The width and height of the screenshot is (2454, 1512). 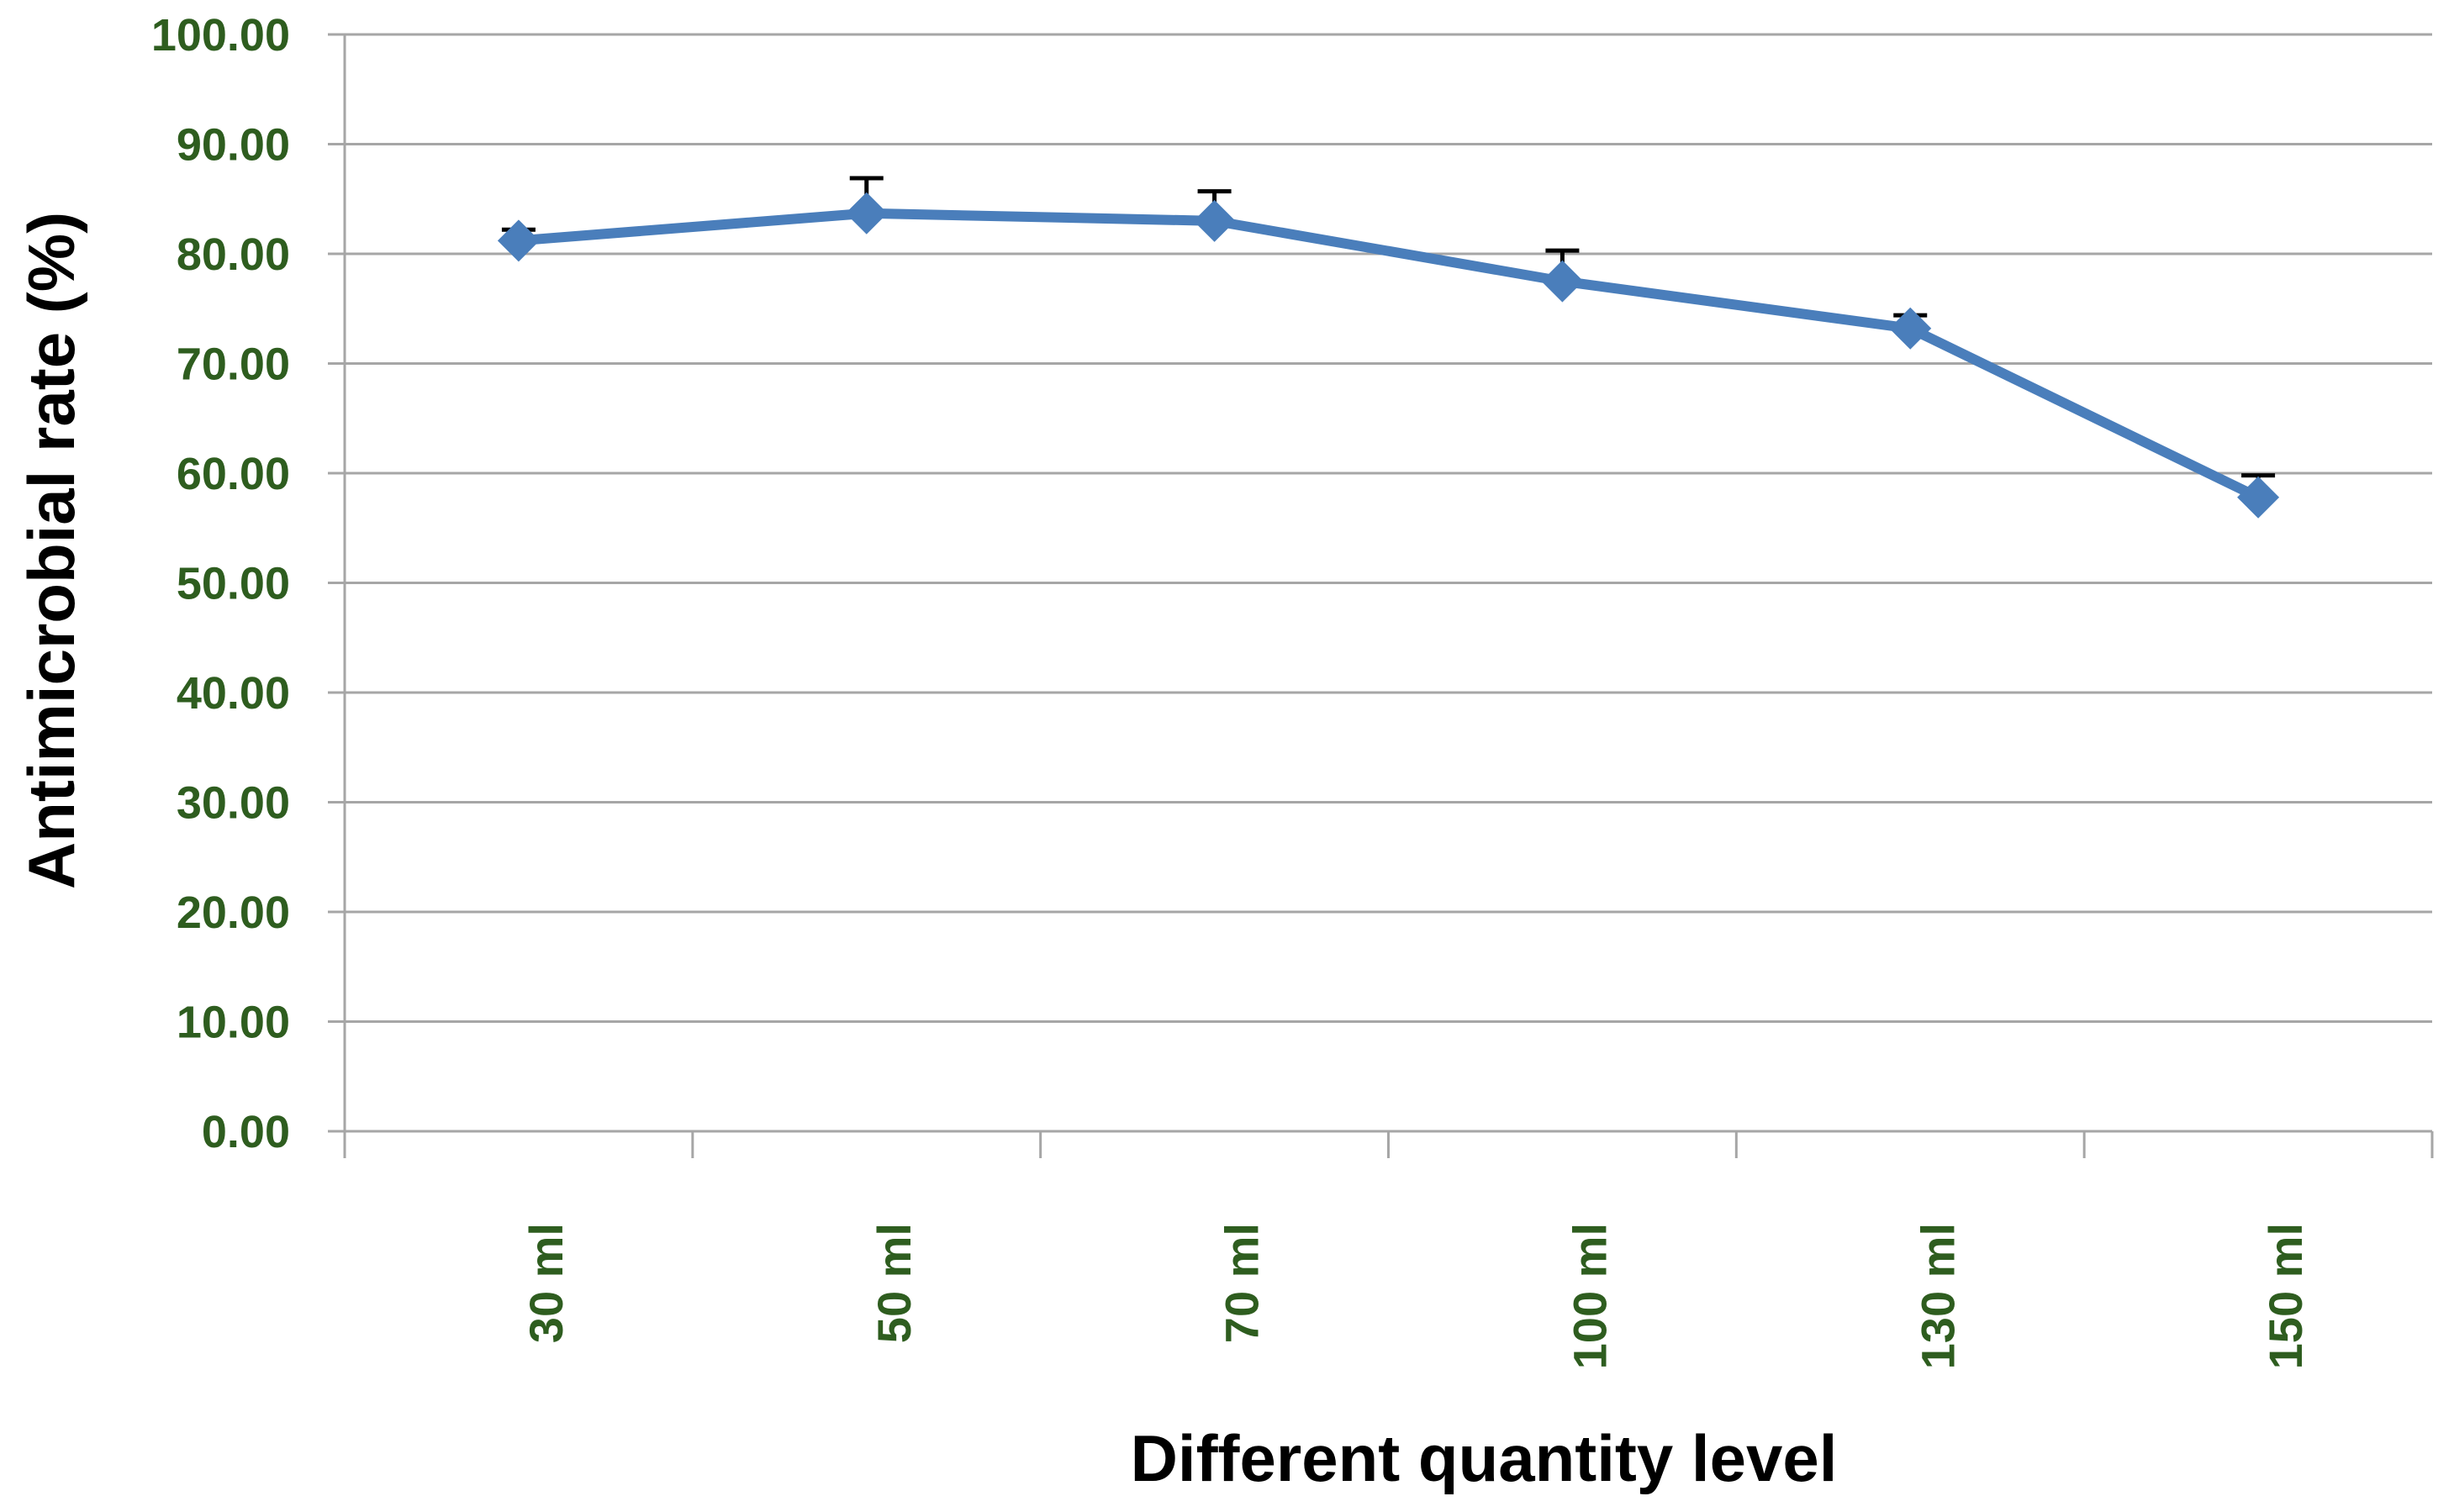 I want to click on x-tick-label: 50 ml, so click(x=895, y=1283).